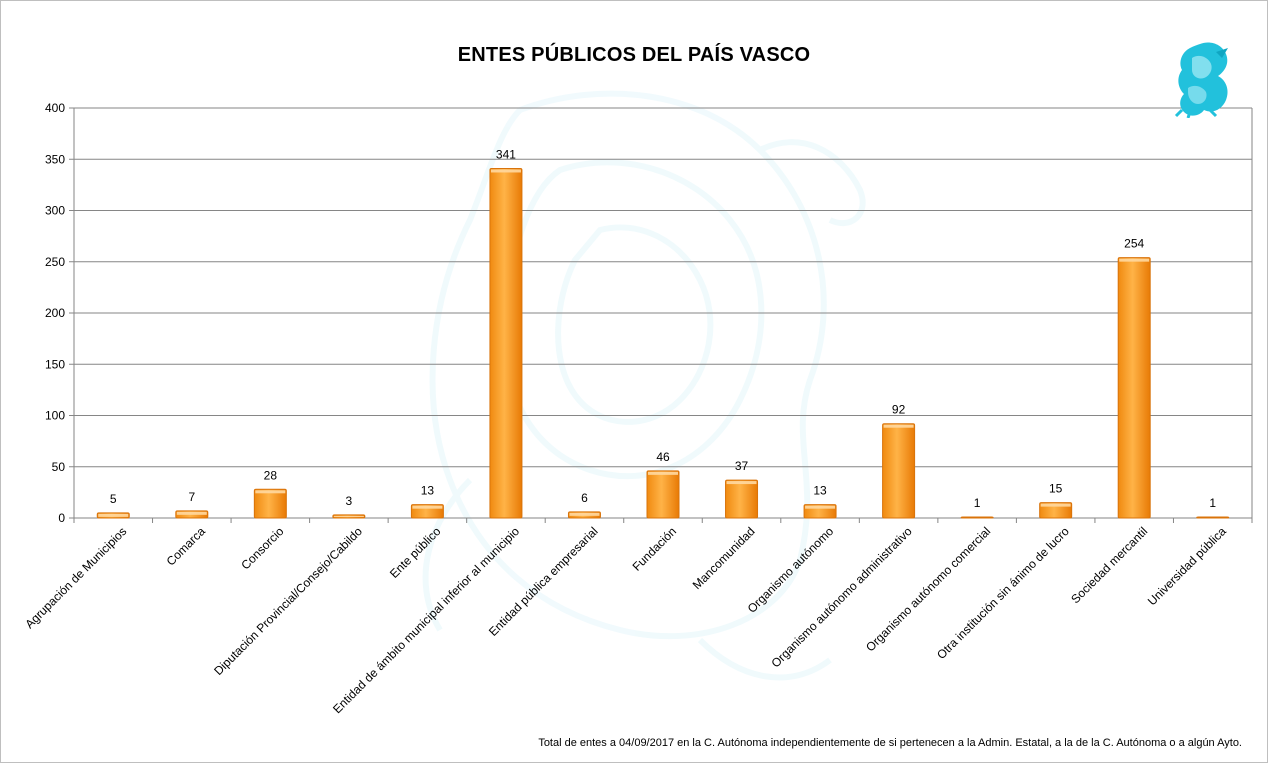 The image size is (1268, 763). What do you see at coordinates (288, 601) in the screenshot?
I see `x-tick-label: Diputación Provincial/Consejo/Cabildo` at bounding box center [288, 601].